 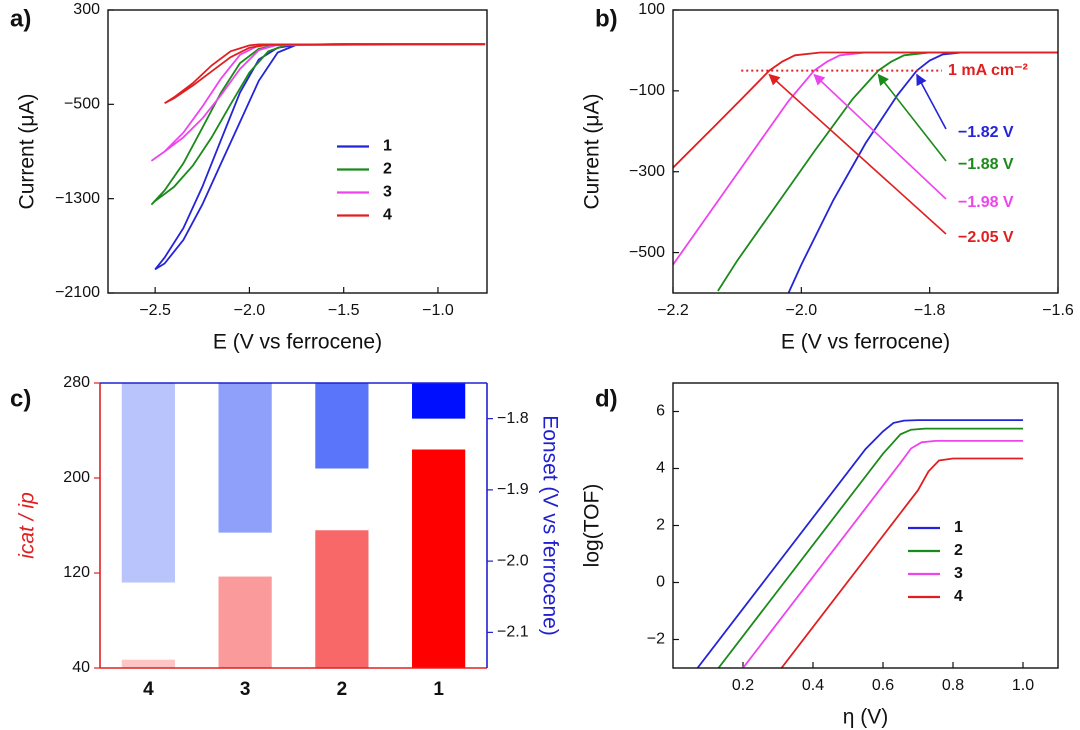 I want to click on y-tick-label: 40, so click(x=81, y=667).